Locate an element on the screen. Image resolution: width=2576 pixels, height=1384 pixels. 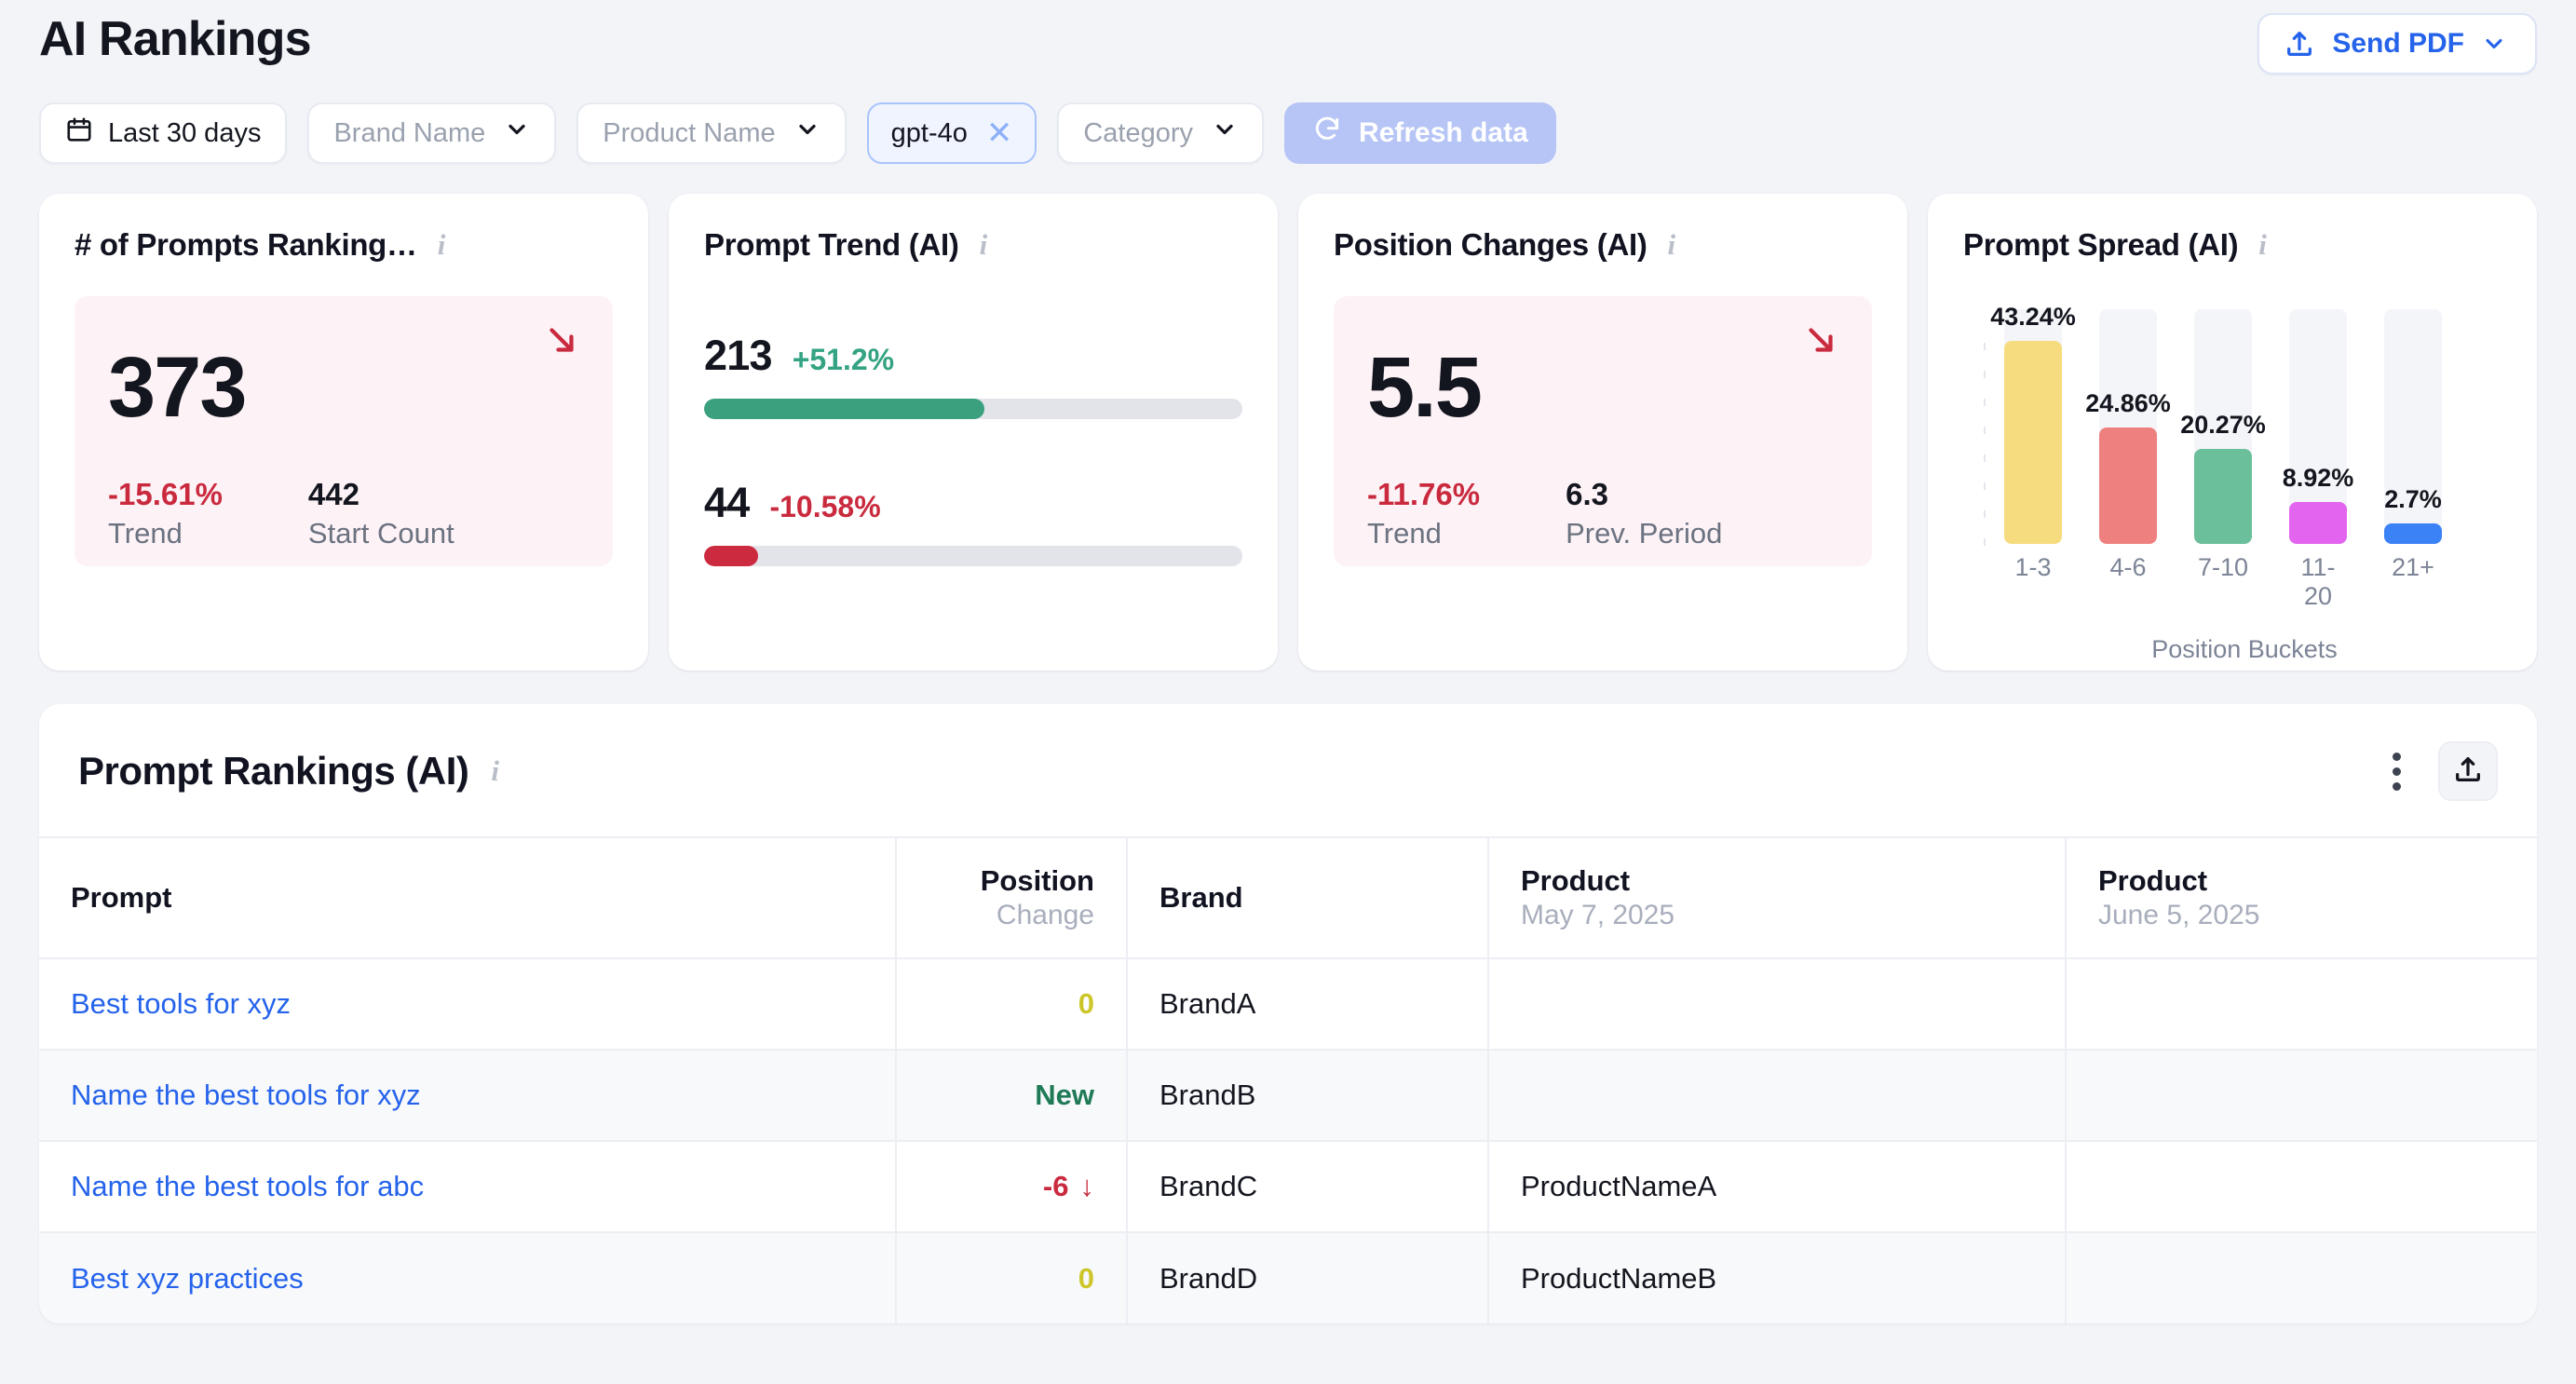
cell-brand: BrandB is located at coordinates (1308, 1095).